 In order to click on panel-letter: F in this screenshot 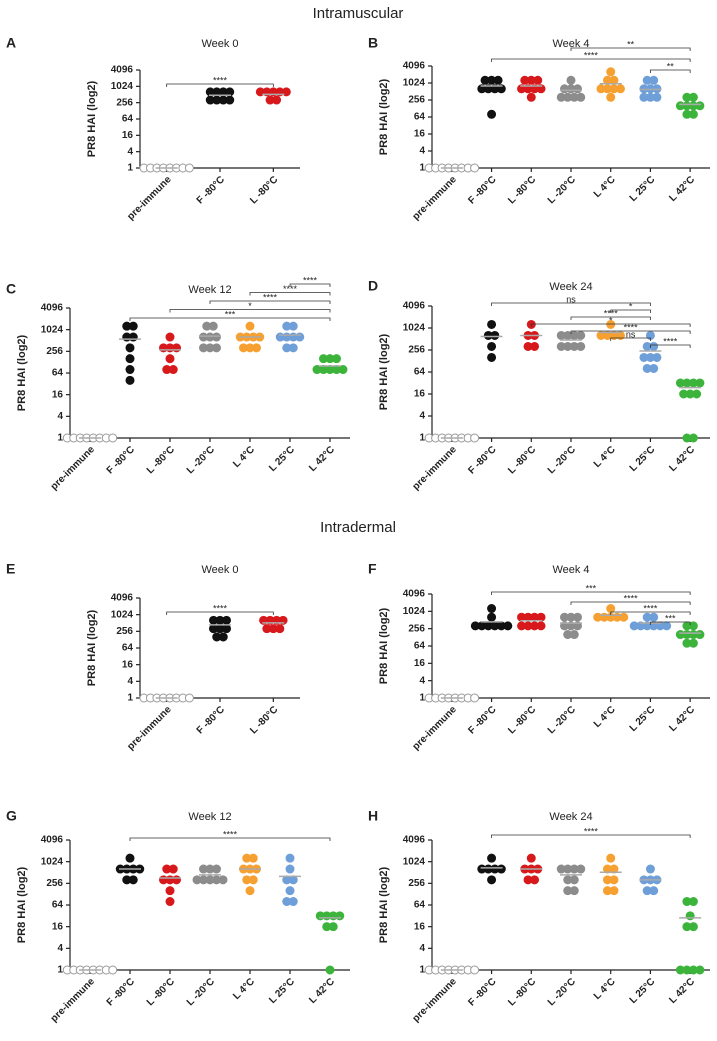, I will do `click(372, 569)`.